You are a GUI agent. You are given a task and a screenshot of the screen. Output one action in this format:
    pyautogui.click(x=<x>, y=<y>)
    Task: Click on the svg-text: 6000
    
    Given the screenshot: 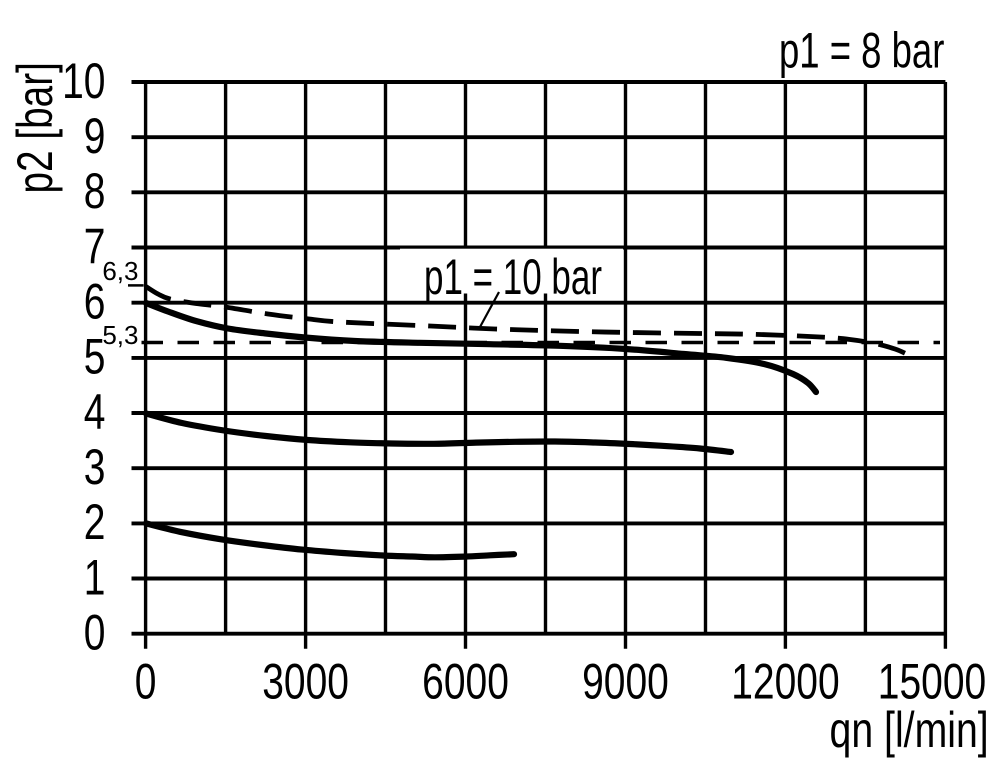 What is the action you would take?
    pyautogui.click(x=465, y=681)
    